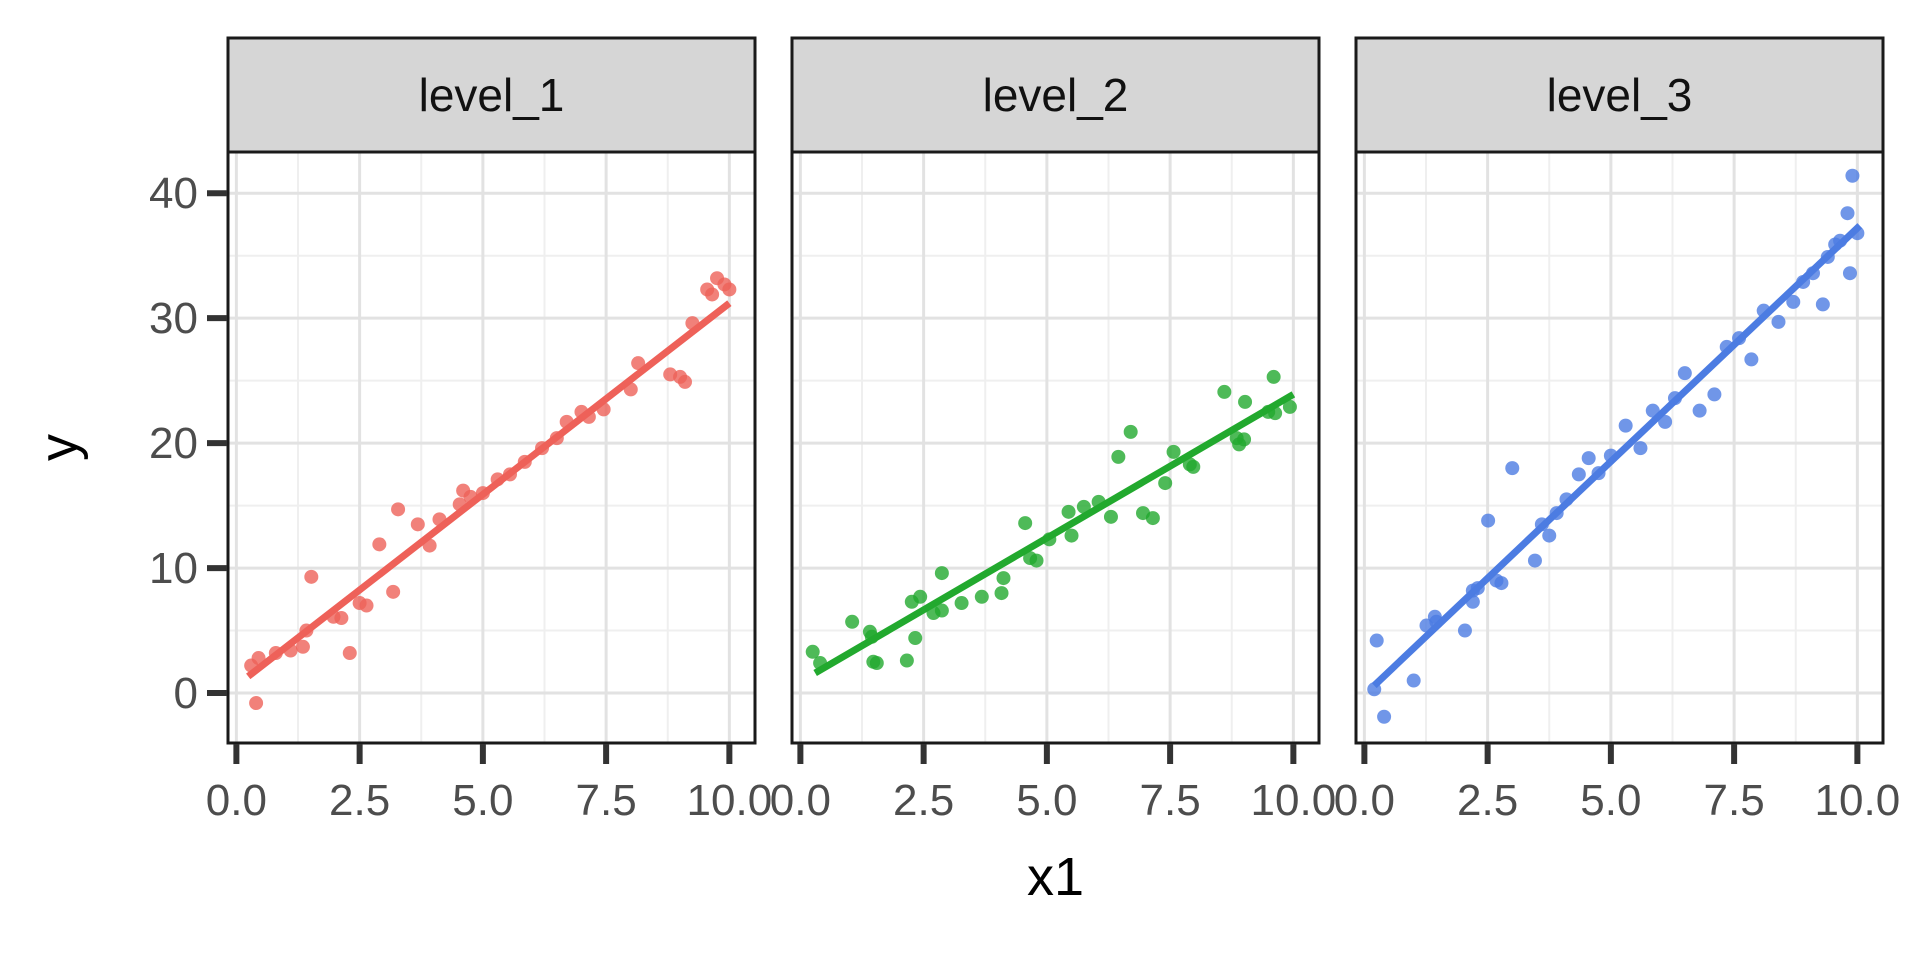 This screenshot has width=1920, height=960. I want to click on facet-strip-label: level_2, so click(1056, 95).